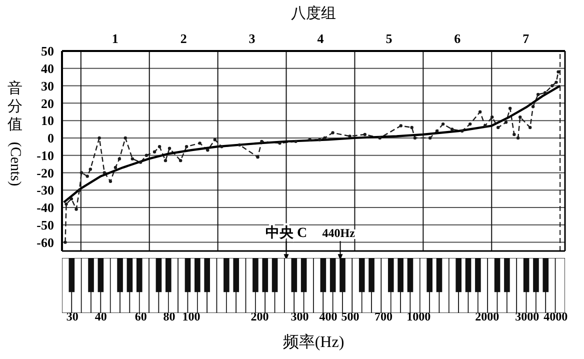 Image resolution: width=584 pixels, height=359 pixels. I want to click on text: 5, so click(389, 38).